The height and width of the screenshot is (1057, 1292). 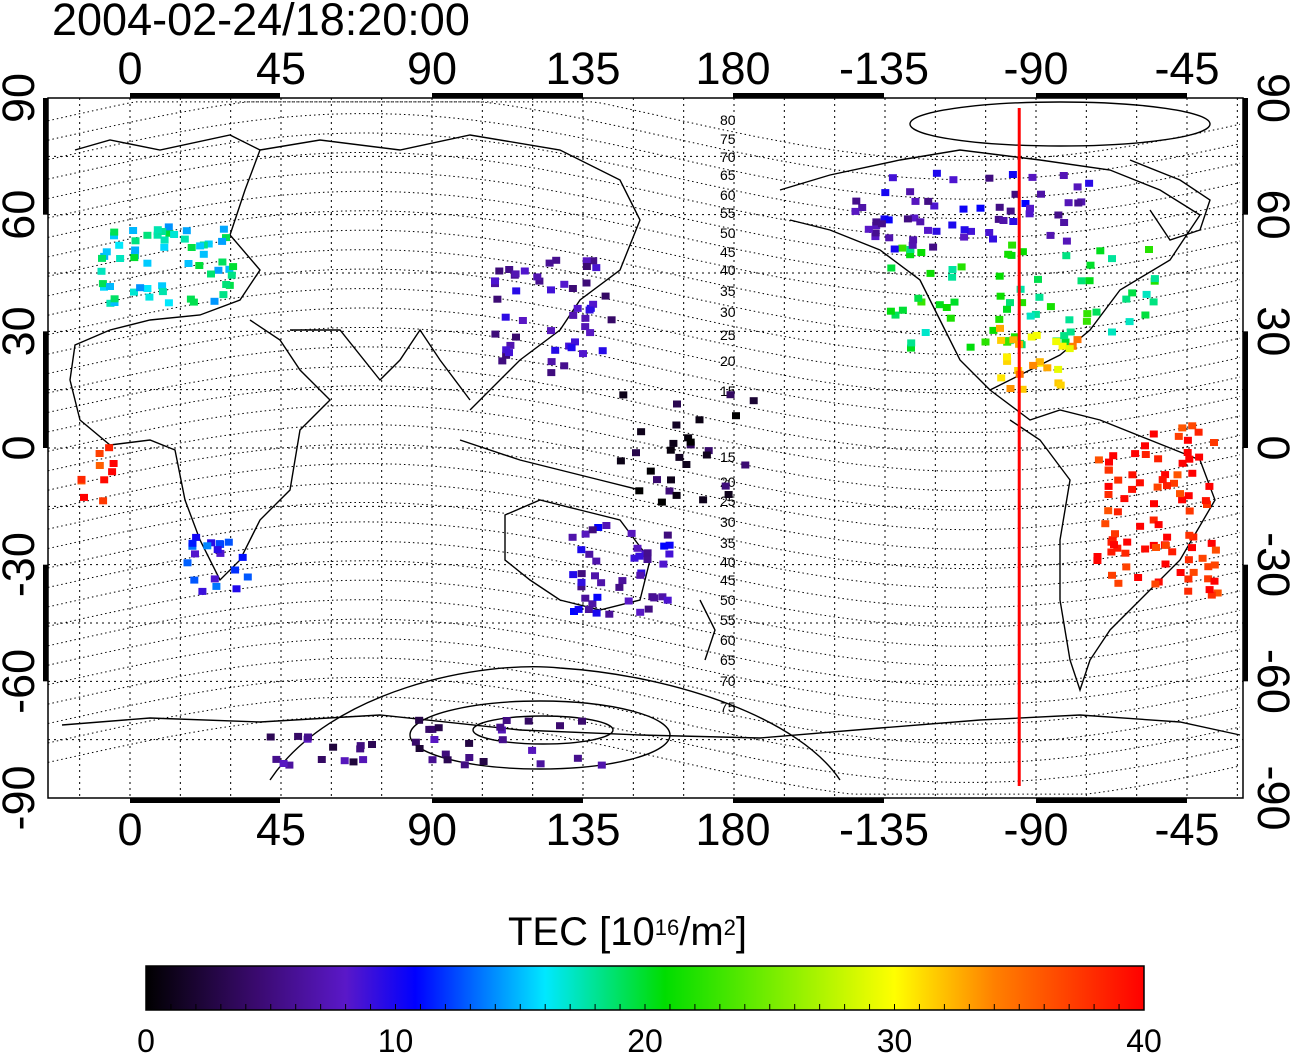 What do you see at coordinates (281, 68) in the screenshot?
I see `x-tick-label-top: 45` at bounding box center [281, 68].